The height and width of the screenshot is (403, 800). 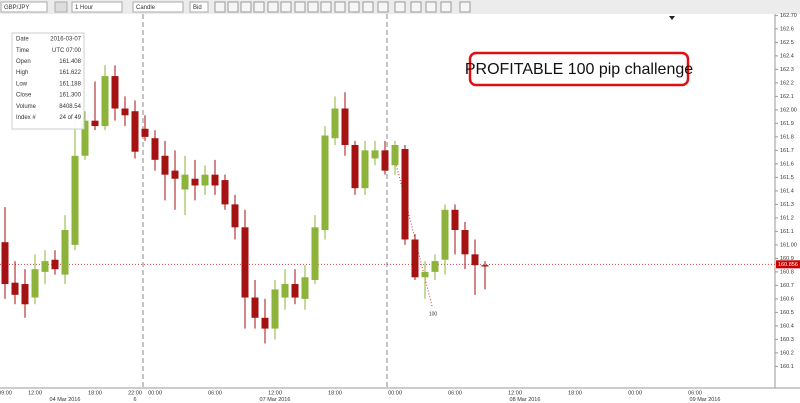 I want to click on info-value: 2016-03-07, so click(x=65, y=40).